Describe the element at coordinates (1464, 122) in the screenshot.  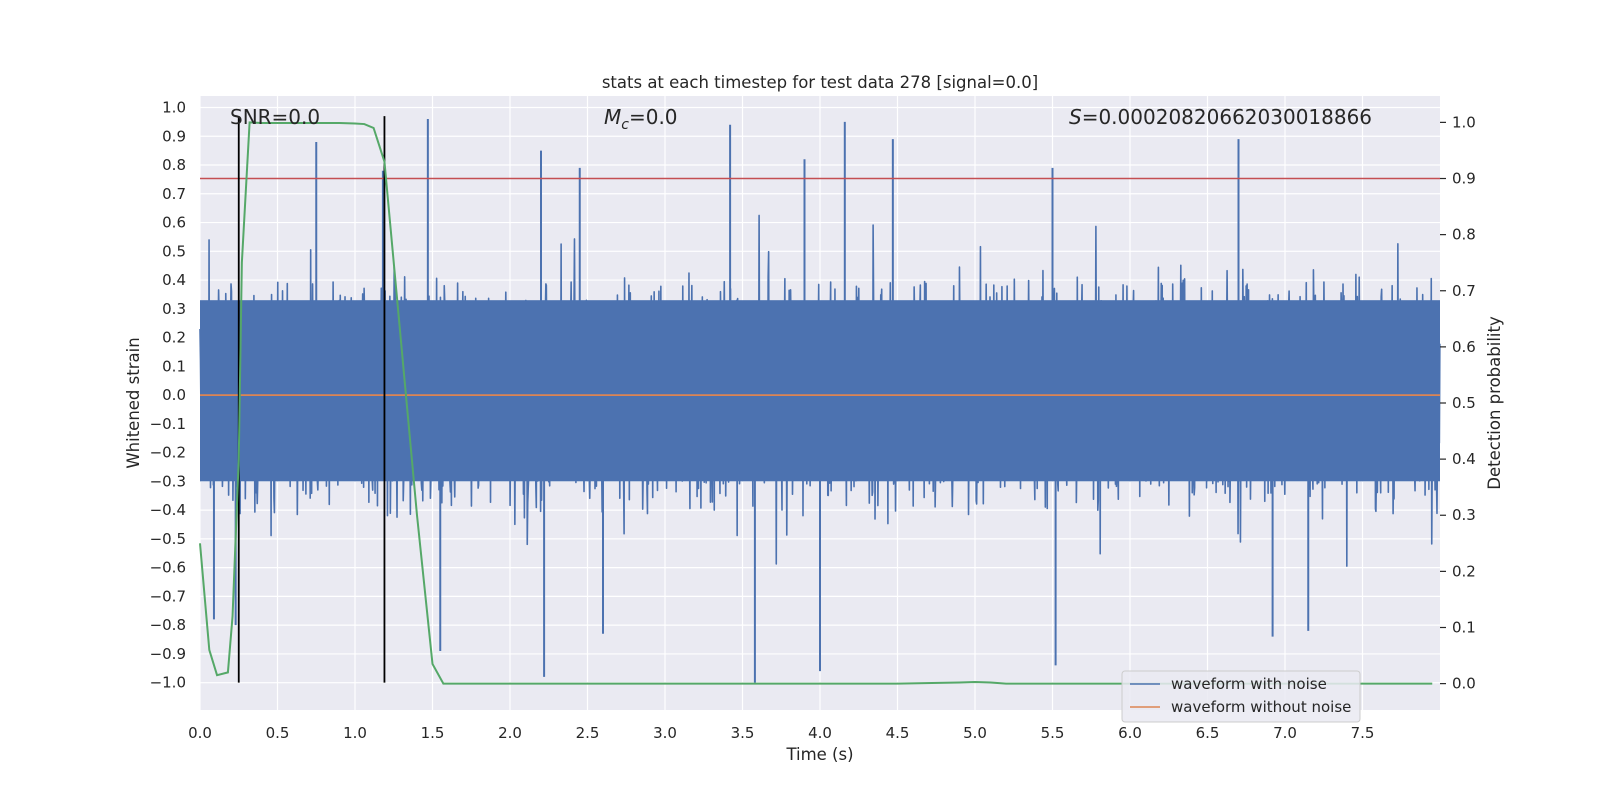
I see `right-tick-label: 1.0` at that location.